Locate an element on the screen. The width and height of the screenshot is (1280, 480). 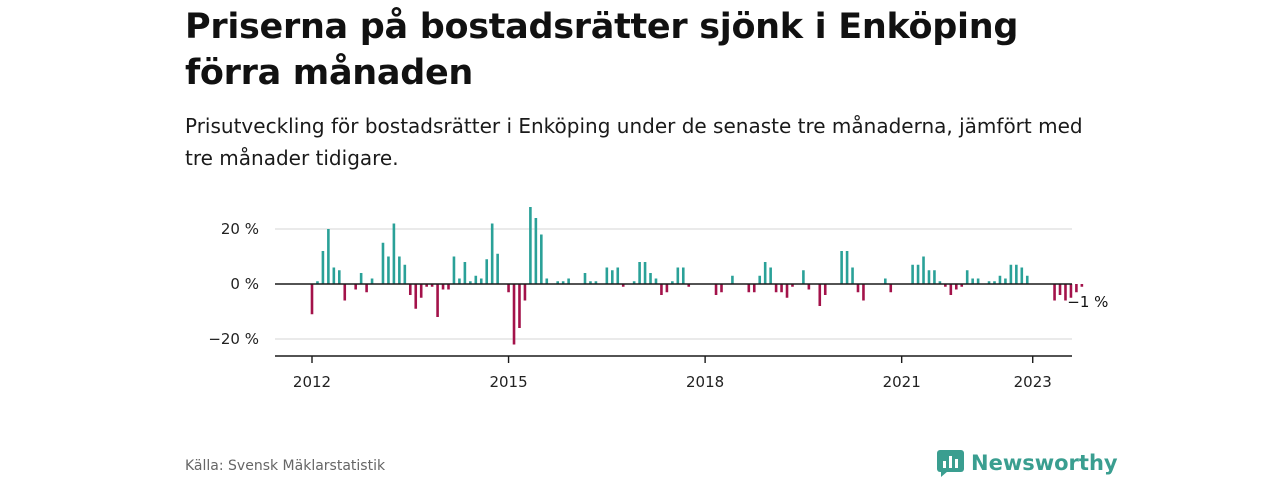
x-tick-label: 2012 is located at coordinates (312, 382).